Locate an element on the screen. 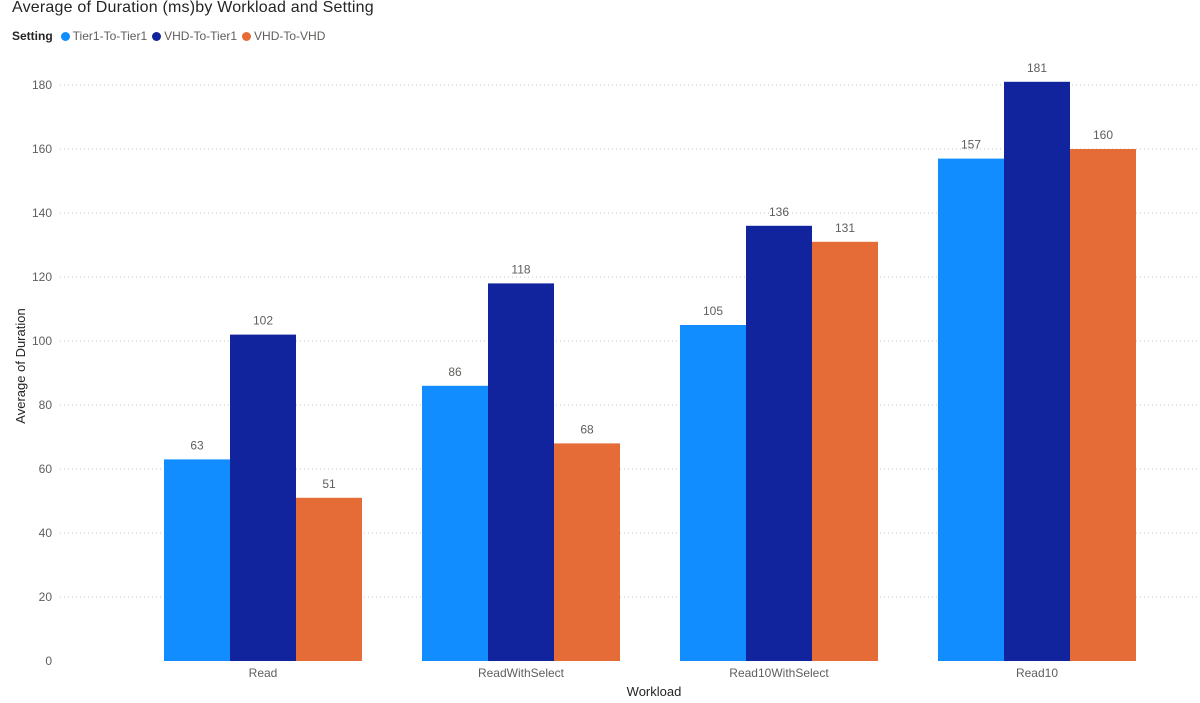 The width and height of the screenshot is (1200, 703). legend-item-vhd-to-tier1: VHD-To-Tier1 is located at coordinates (194, 36).